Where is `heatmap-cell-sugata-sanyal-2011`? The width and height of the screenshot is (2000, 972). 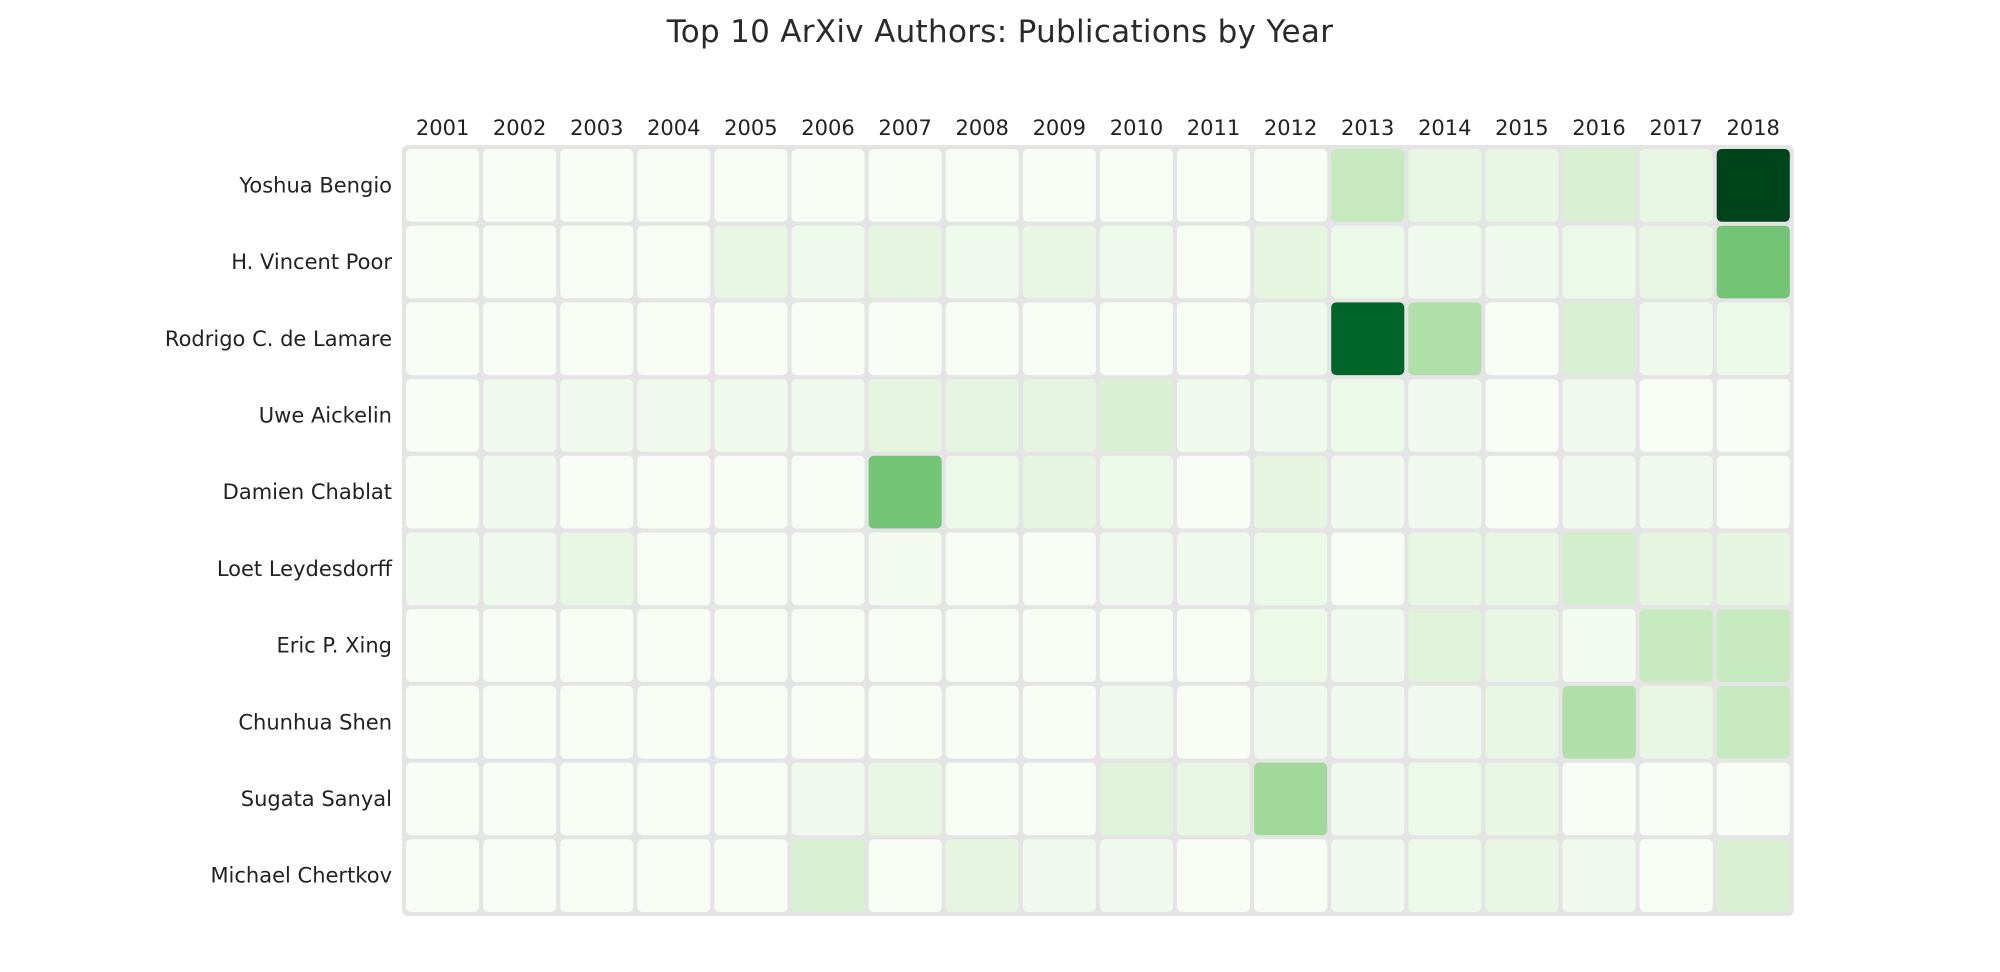 heatmap-cell-sugata-sanyal-2011 is located at coordinates (1214, 799).